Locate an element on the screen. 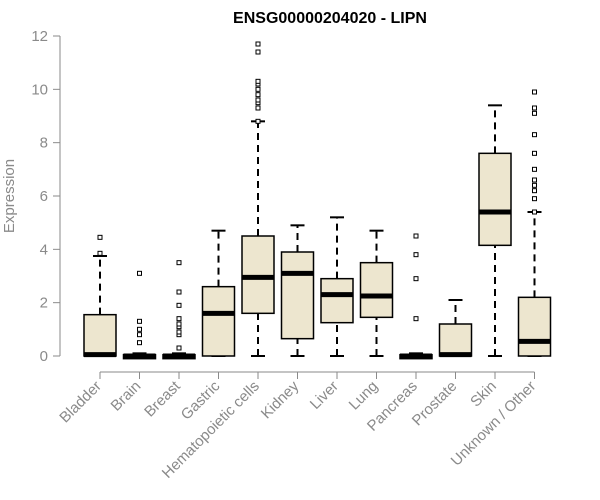 This screenshot has height=500, width=600. chart-title: ENSG00000204020 - LIPN is located at coordinates (330, 18).